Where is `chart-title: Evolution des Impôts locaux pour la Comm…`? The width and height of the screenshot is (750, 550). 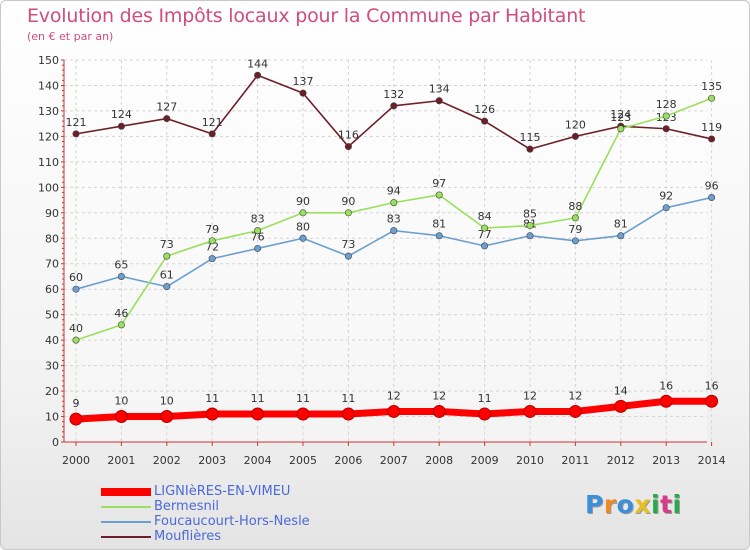 chart-title: Evolution des Impôts locaux pour la Comm… is located at coordinates (306, 16).